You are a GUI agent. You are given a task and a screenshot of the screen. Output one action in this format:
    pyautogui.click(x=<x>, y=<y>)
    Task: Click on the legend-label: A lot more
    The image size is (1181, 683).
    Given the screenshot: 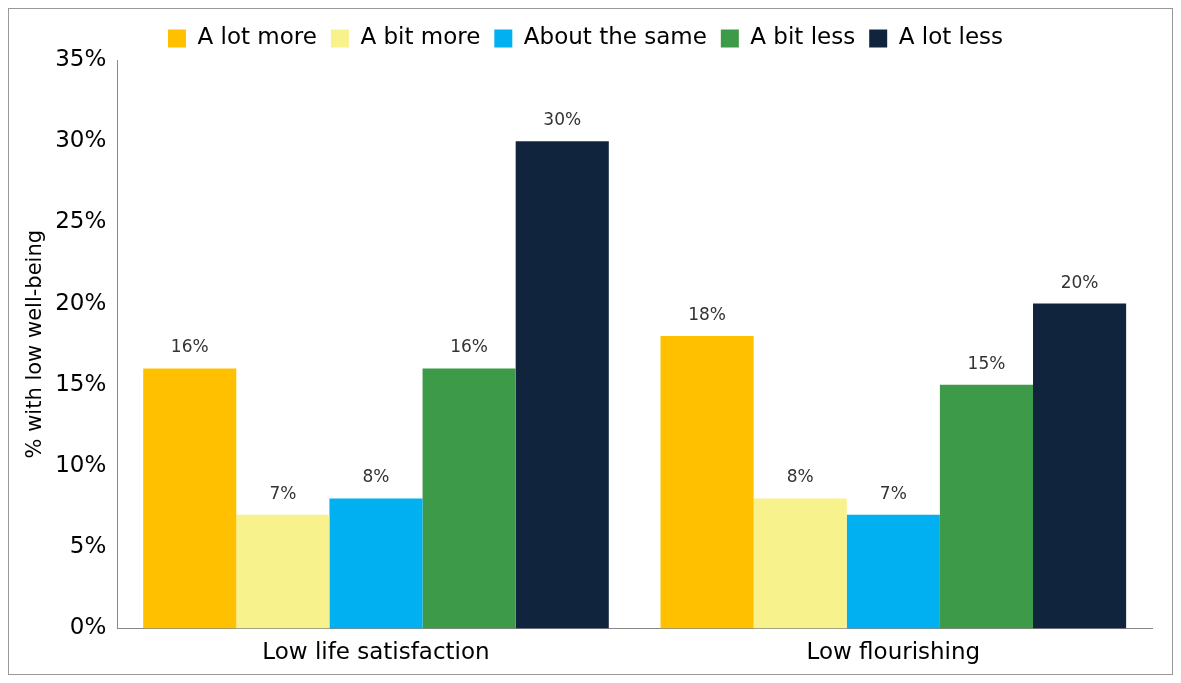 What is the action you would take?
    pyautogui.click(x=257, y=36)
    